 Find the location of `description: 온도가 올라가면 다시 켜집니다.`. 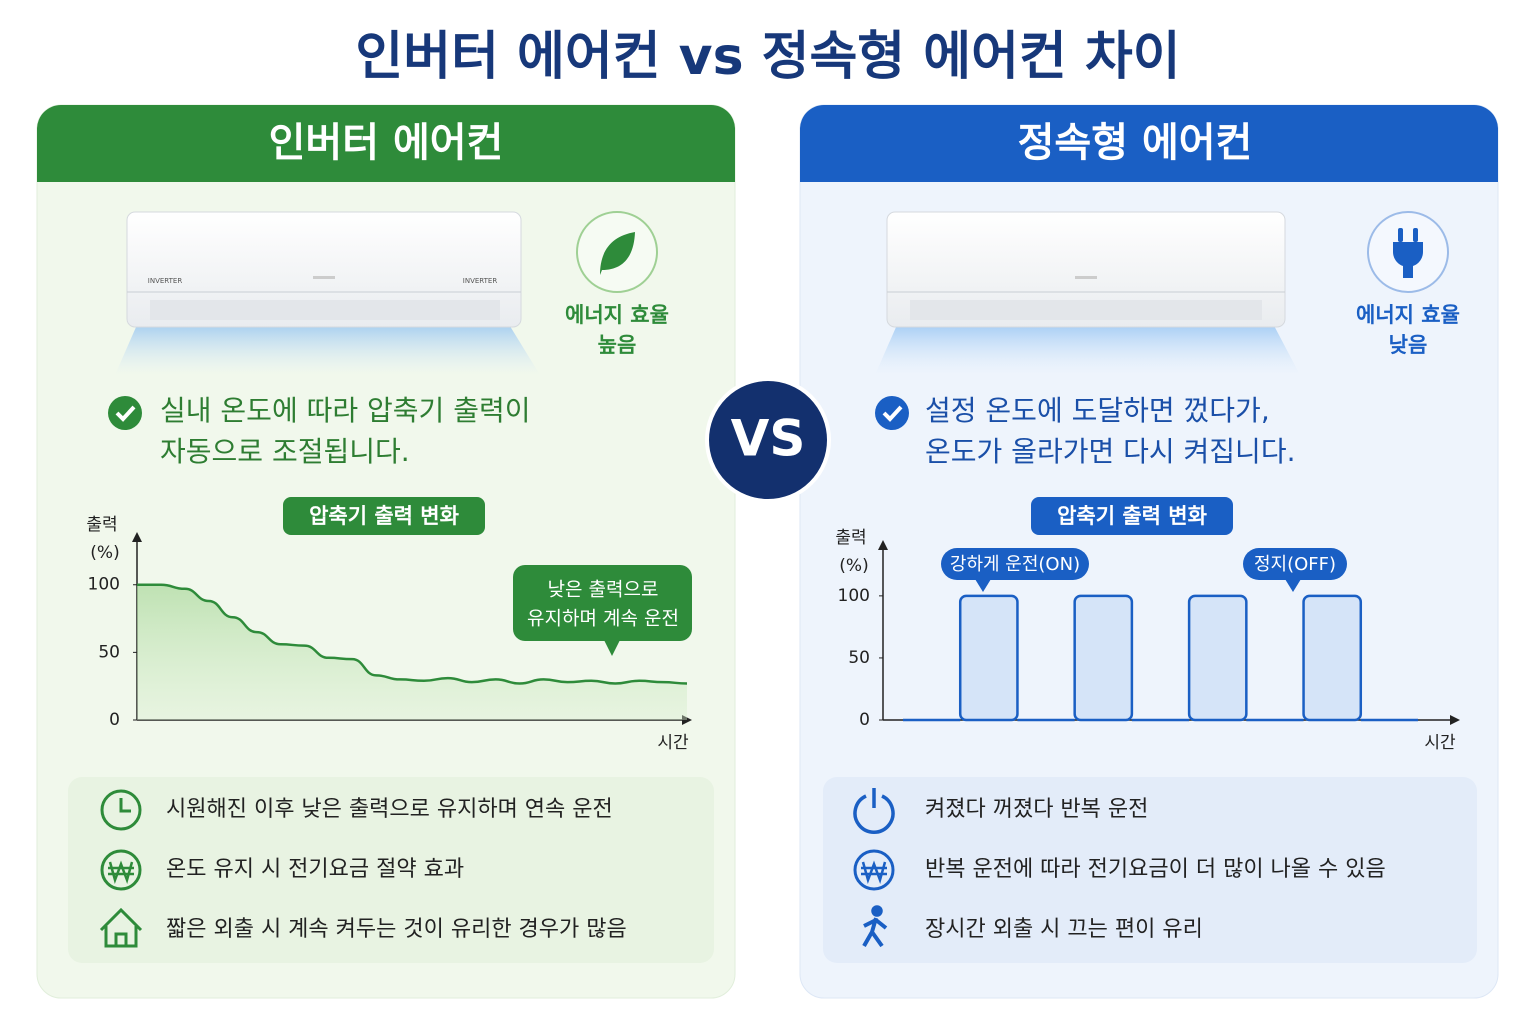

description: 온도가 올라가면 다시 켜집니다. is located at coordinates (1110, 451).